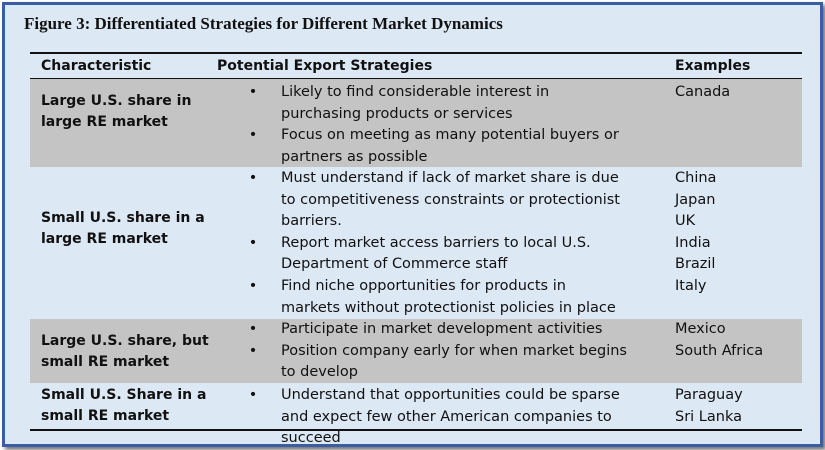 This screenshot has height=450, width=825. I want to click on row-examples: Mexico South Africa, so click(737, 340).